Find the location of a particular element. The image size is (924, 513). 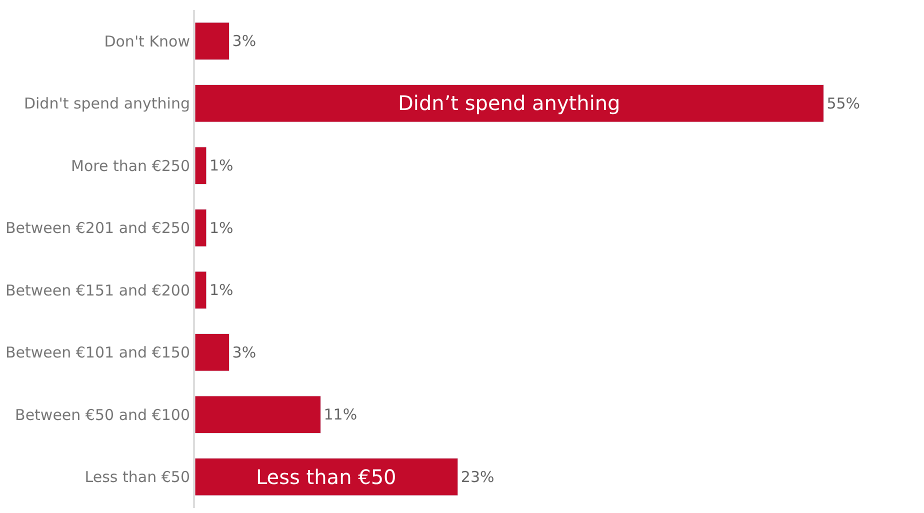

y-tick-label: Didn't spend anything is located at coordinates (107, 103).